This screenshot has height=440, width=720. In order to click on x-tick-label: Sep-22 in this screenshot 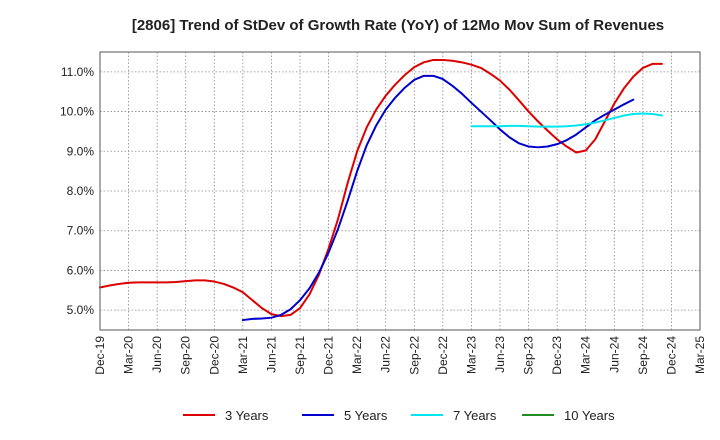, I will do `click(414, 355)`.